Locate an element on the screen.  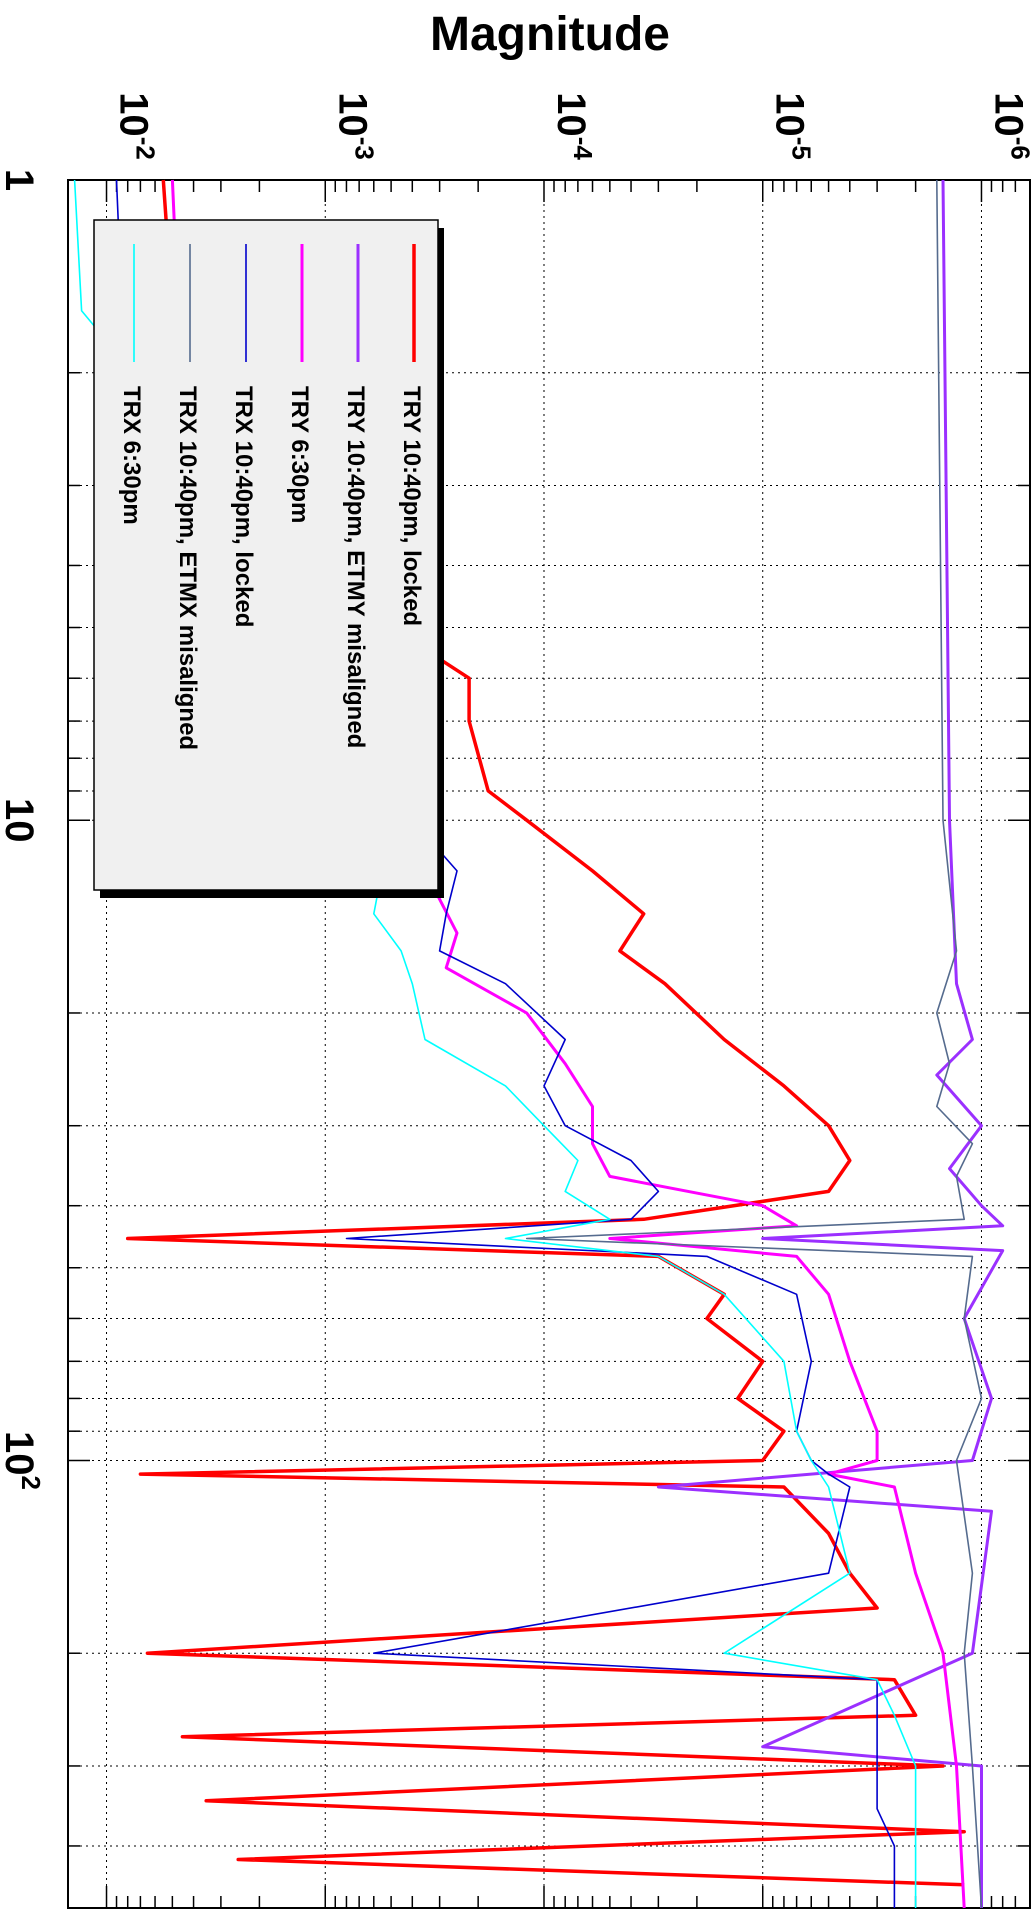
y-tick-label: 10-3 is located at coordinates (354, 126).